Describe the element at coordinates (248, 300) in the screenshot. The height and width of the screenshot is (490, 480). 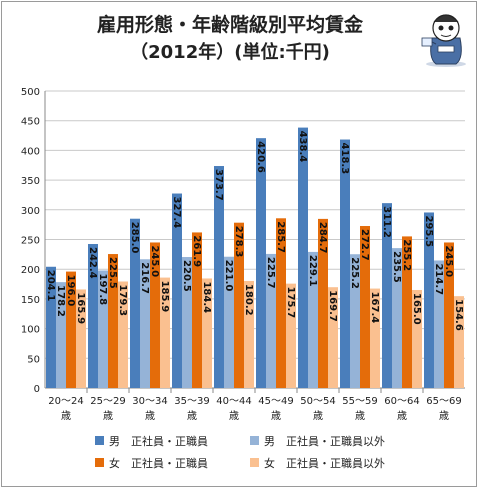
I see `data-label: 180.2` at that location.